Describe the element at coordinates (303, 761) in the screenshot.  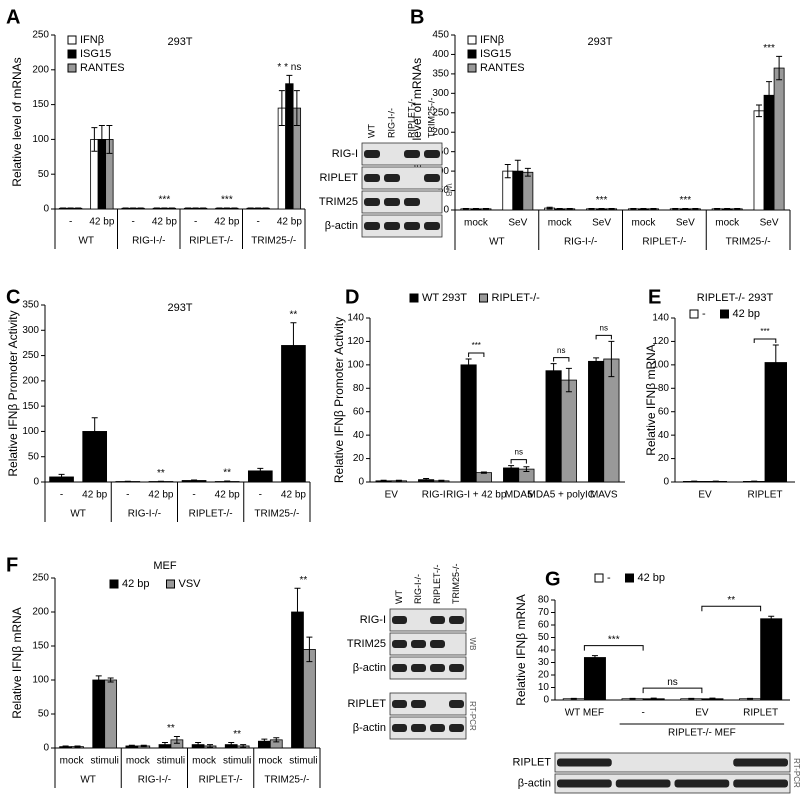
I see `x-tick-label: stimuli` at that location.